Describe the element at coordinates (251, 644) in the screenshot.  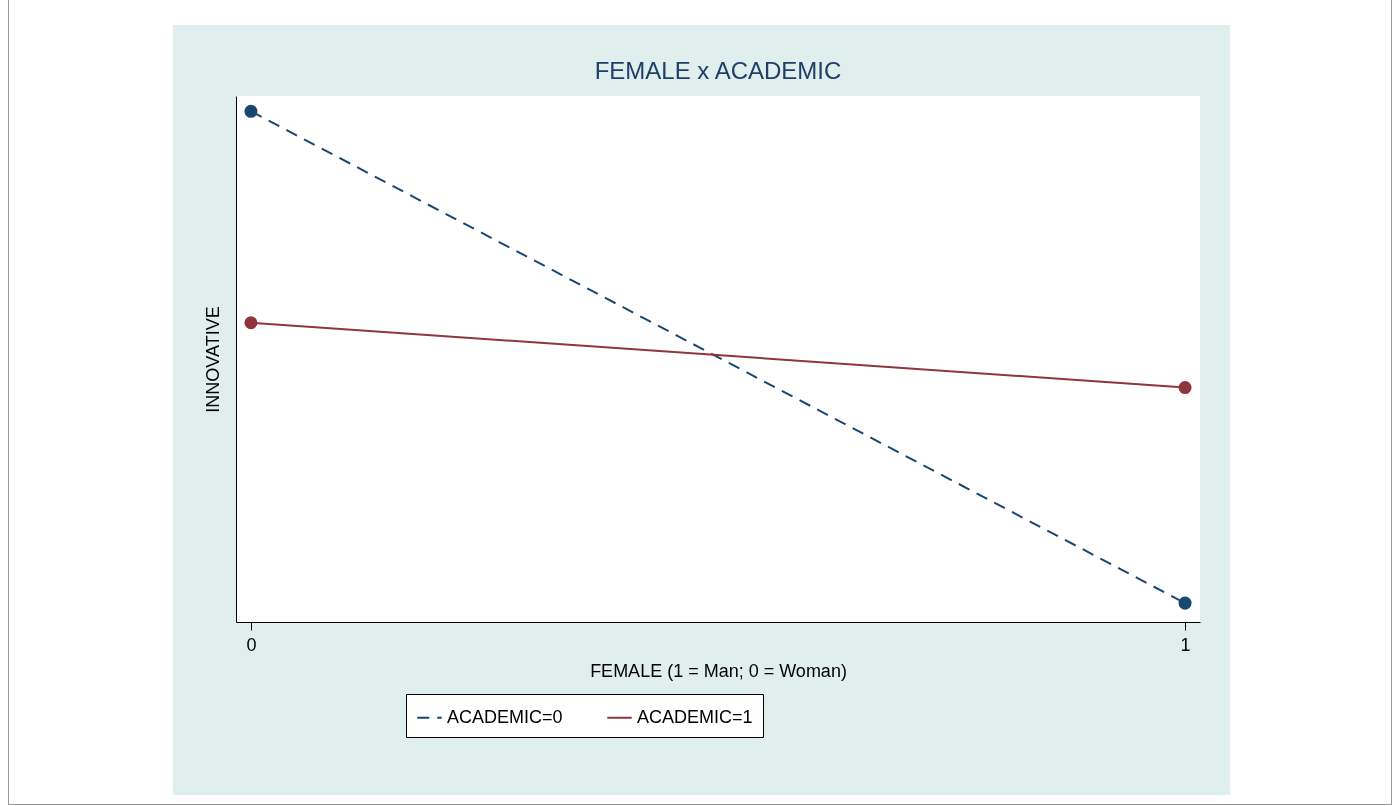
I see `x-tick-label: 0` at that location.